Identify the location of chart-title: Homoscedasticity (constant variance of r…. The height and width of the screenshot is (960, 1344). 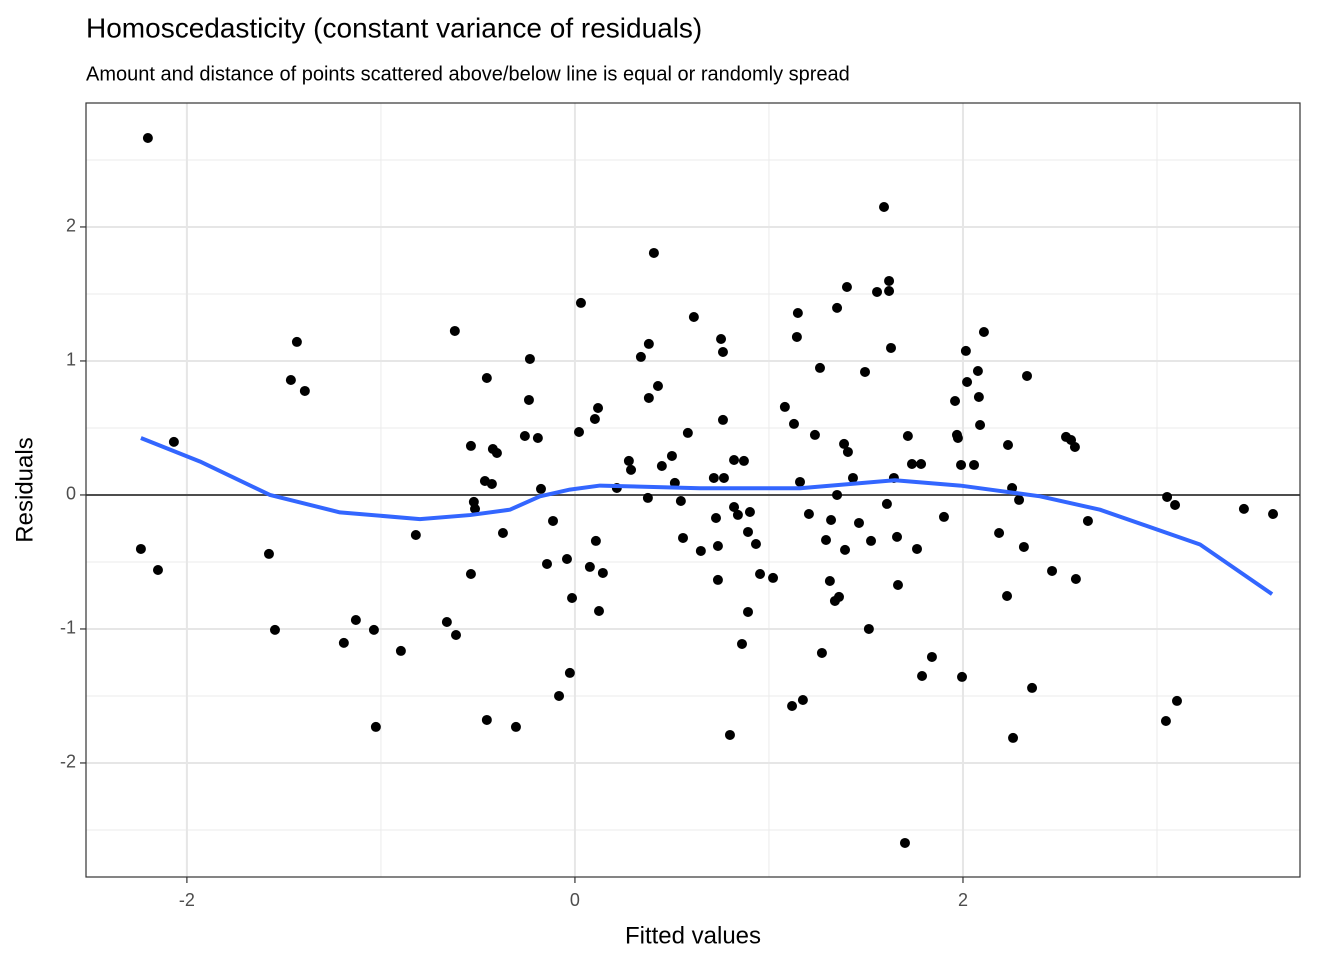
(394, 27).